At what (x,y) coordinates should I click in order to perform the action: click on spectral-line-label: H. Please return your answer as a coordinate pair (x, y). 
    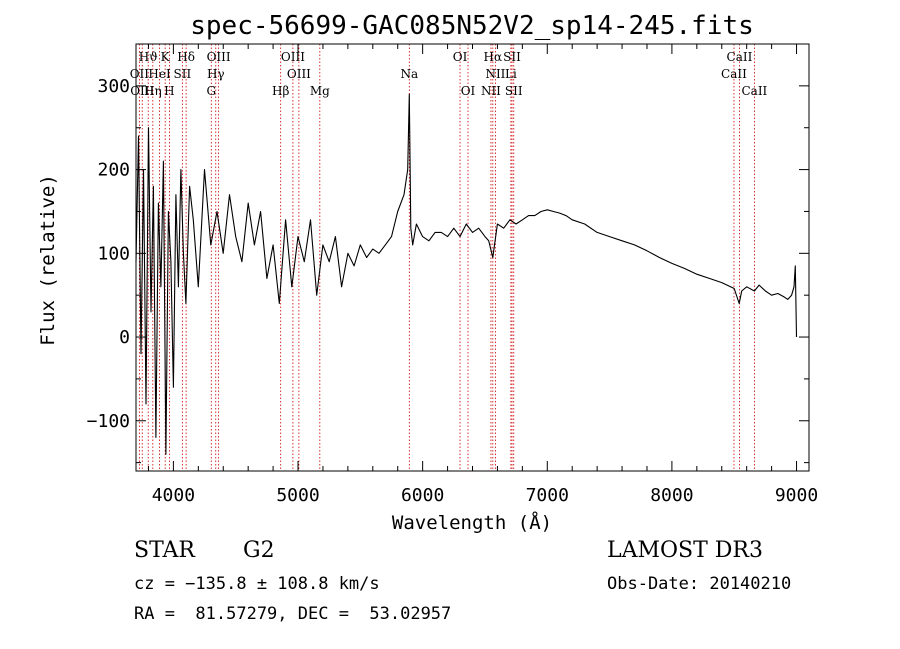
    Looking at the image, I should click on (169, 91).